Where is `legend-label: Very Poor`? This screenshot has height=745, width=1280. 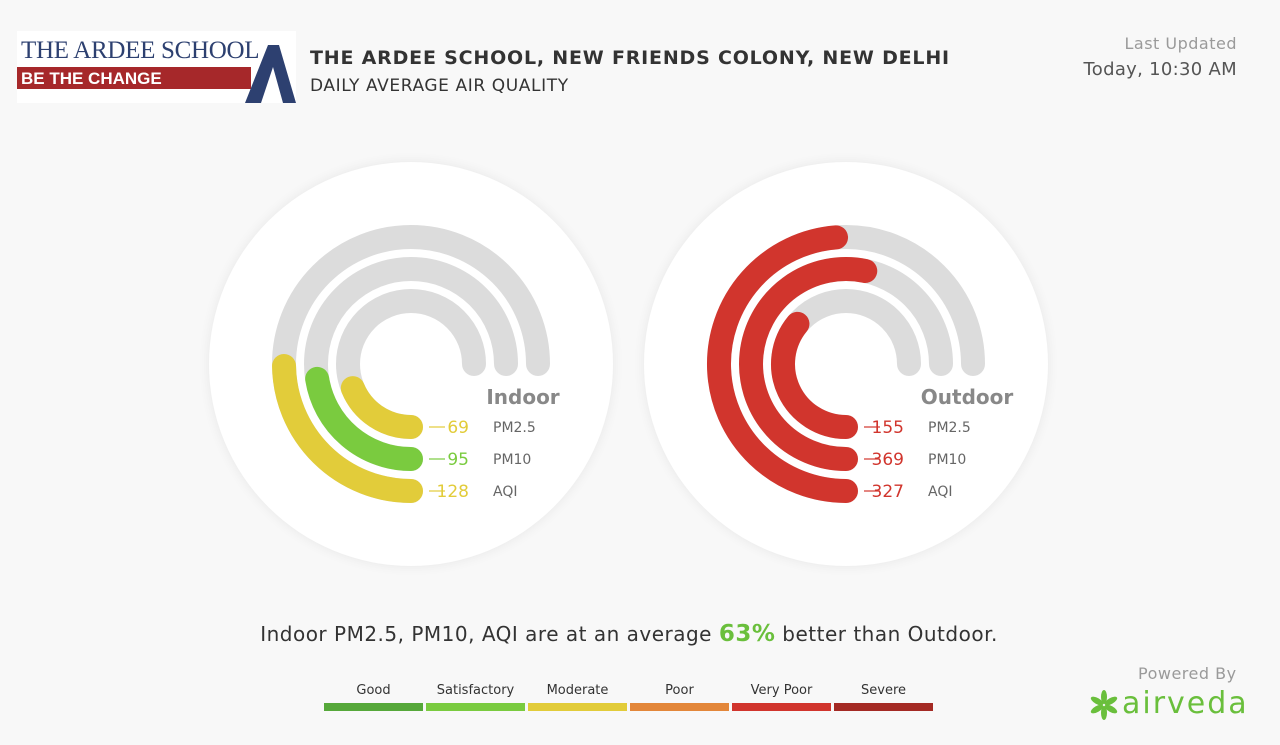 legend-label: Very Poor is located at coordinates (781, 690).